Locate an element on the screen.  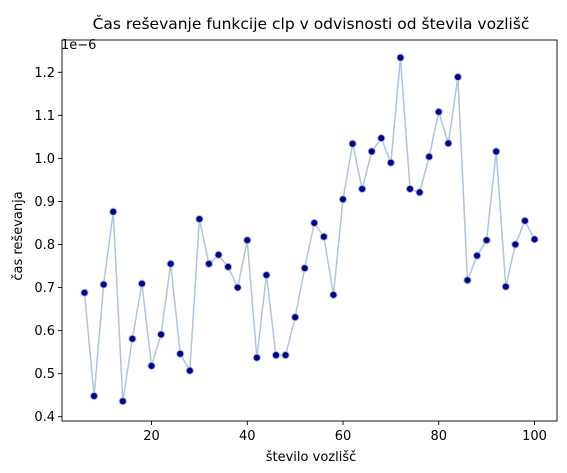
y-tick-label: 0.6 is located at coordinates (44, 331).